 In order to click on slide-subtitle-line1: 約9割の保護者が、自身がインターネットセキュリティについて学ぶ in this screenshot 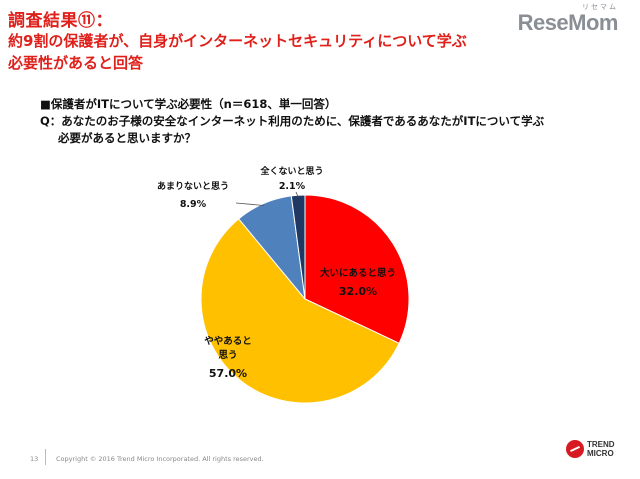, I will do `click(237, 41)`.